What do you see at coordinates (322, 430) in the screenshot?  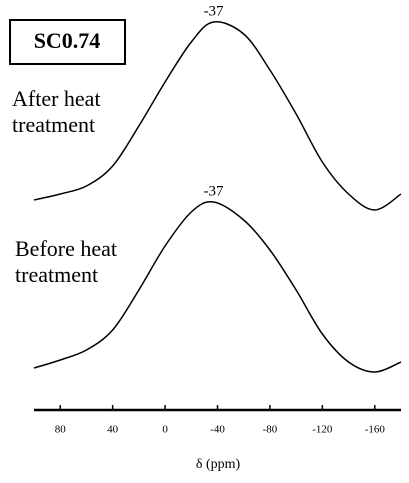 I see `x-tick-label: -120` at bounding box center [322, 430].